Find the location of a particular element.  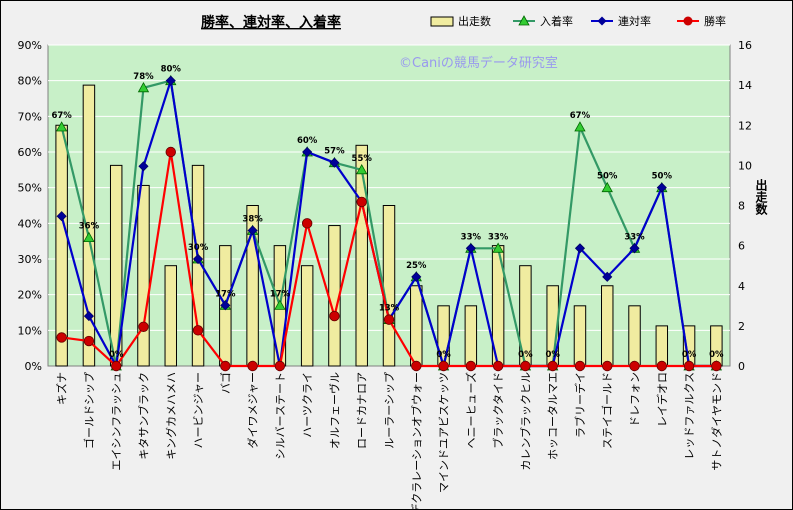

x-category-label: カレンブラックヒル is located at coordinates (525, 421).